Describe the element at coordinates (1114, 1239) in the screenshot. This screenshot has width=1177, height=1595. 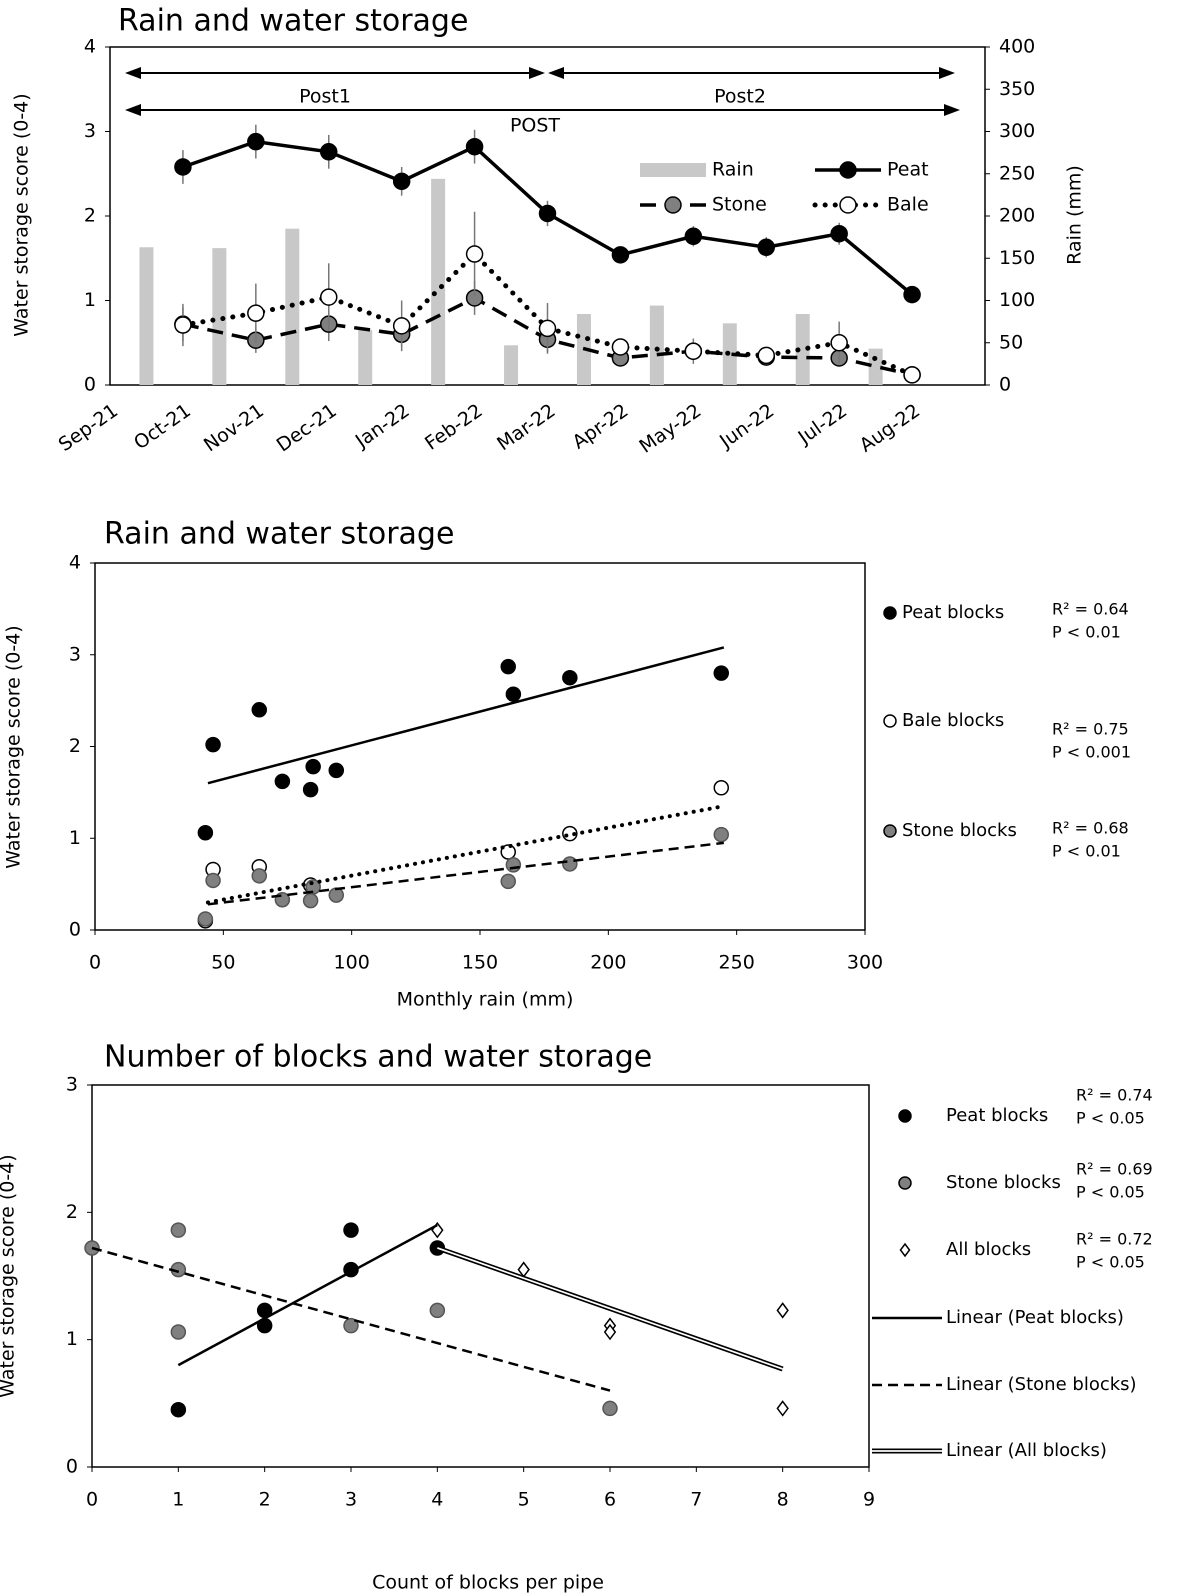
I see `r-squared: R² = 0.72` at that location.